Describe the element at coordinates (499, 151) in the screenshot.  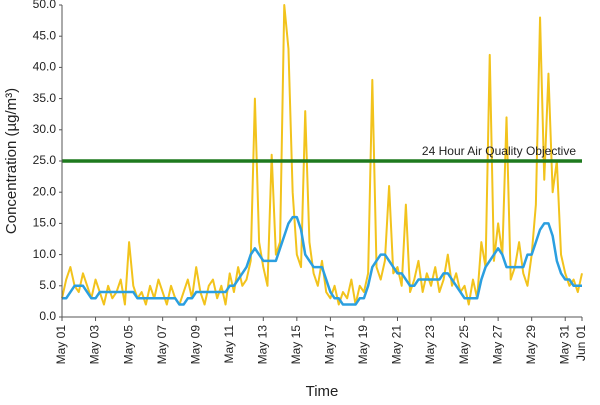
I see `objective-label: 24 Hour Air Quality Objective` at that location.